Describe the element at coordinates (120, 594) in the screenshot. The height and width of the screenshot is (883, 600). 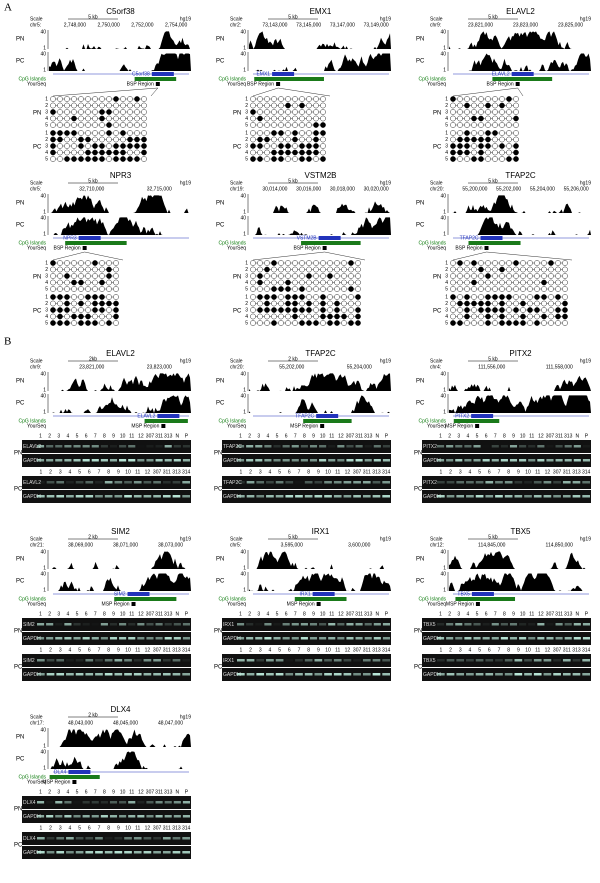
I see `gene-name: SIM2` at that location.